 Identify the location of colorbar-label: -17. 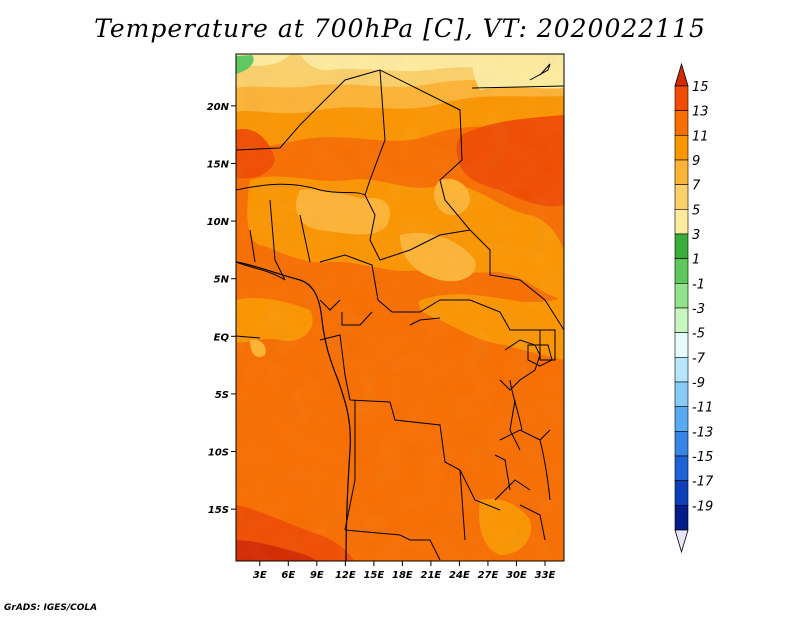
(703, 482).